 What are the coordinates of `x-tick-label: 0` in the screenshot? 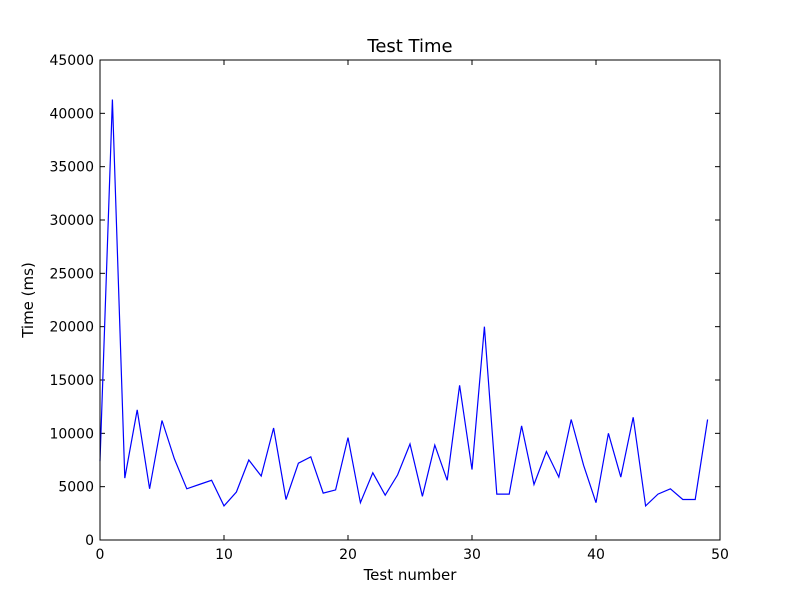 It's located at (100, 555).